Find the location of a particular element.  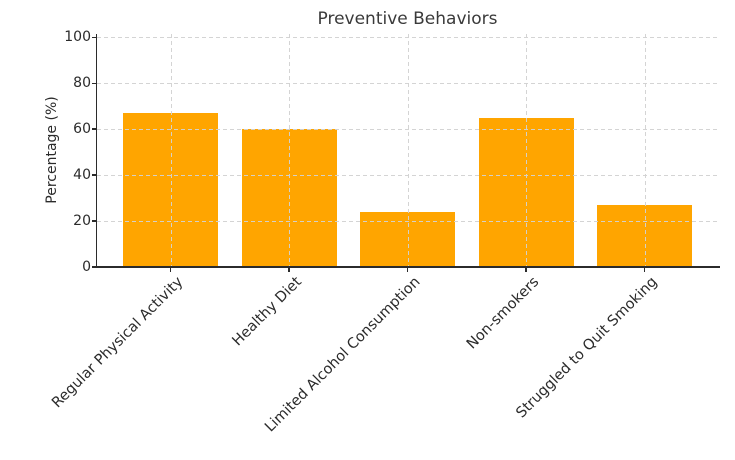

y-tick-label: 80 is located at coordinates (82, 83).